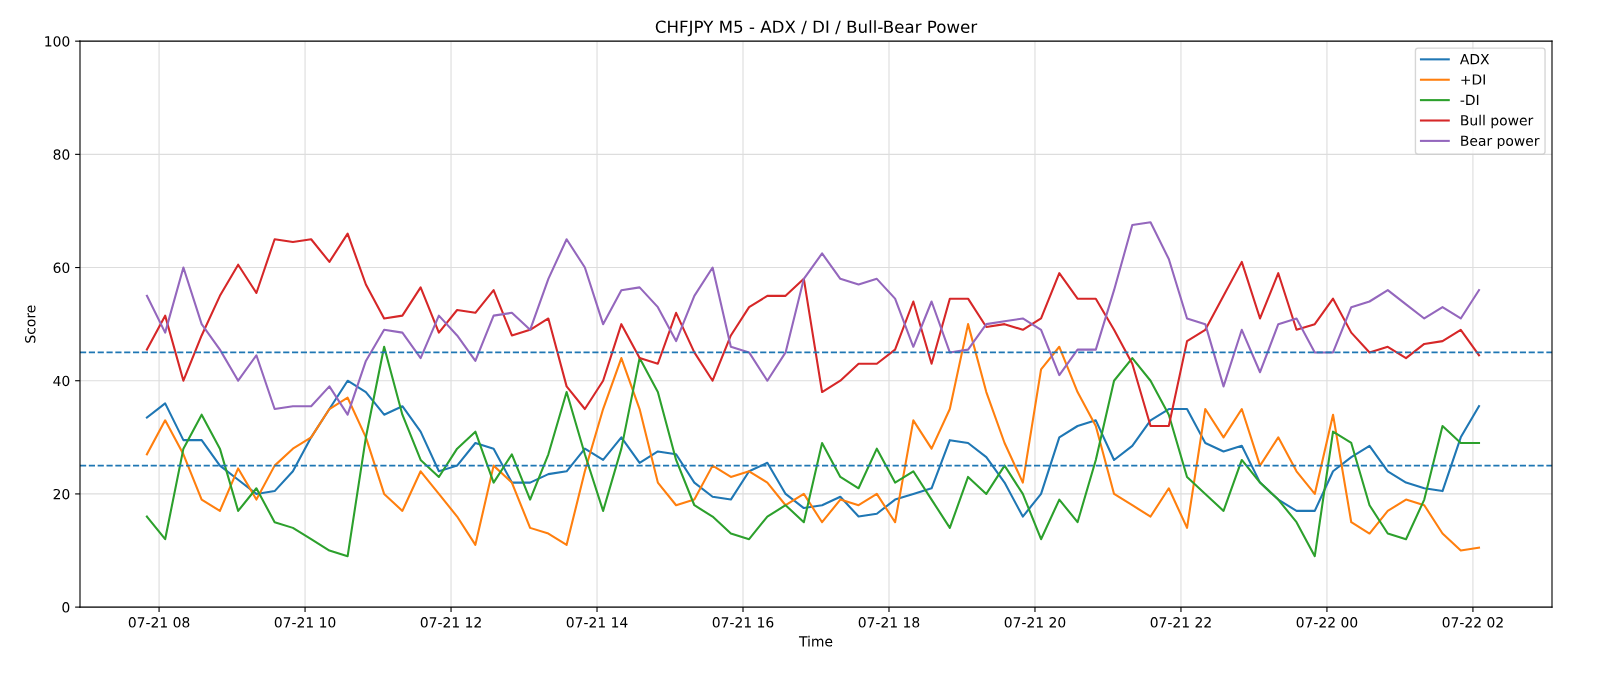 The image size is (1600, 686). Describe the element at coordinates (1497, 121) in the screenshot. I see `legend-label: Bull power` at that location.